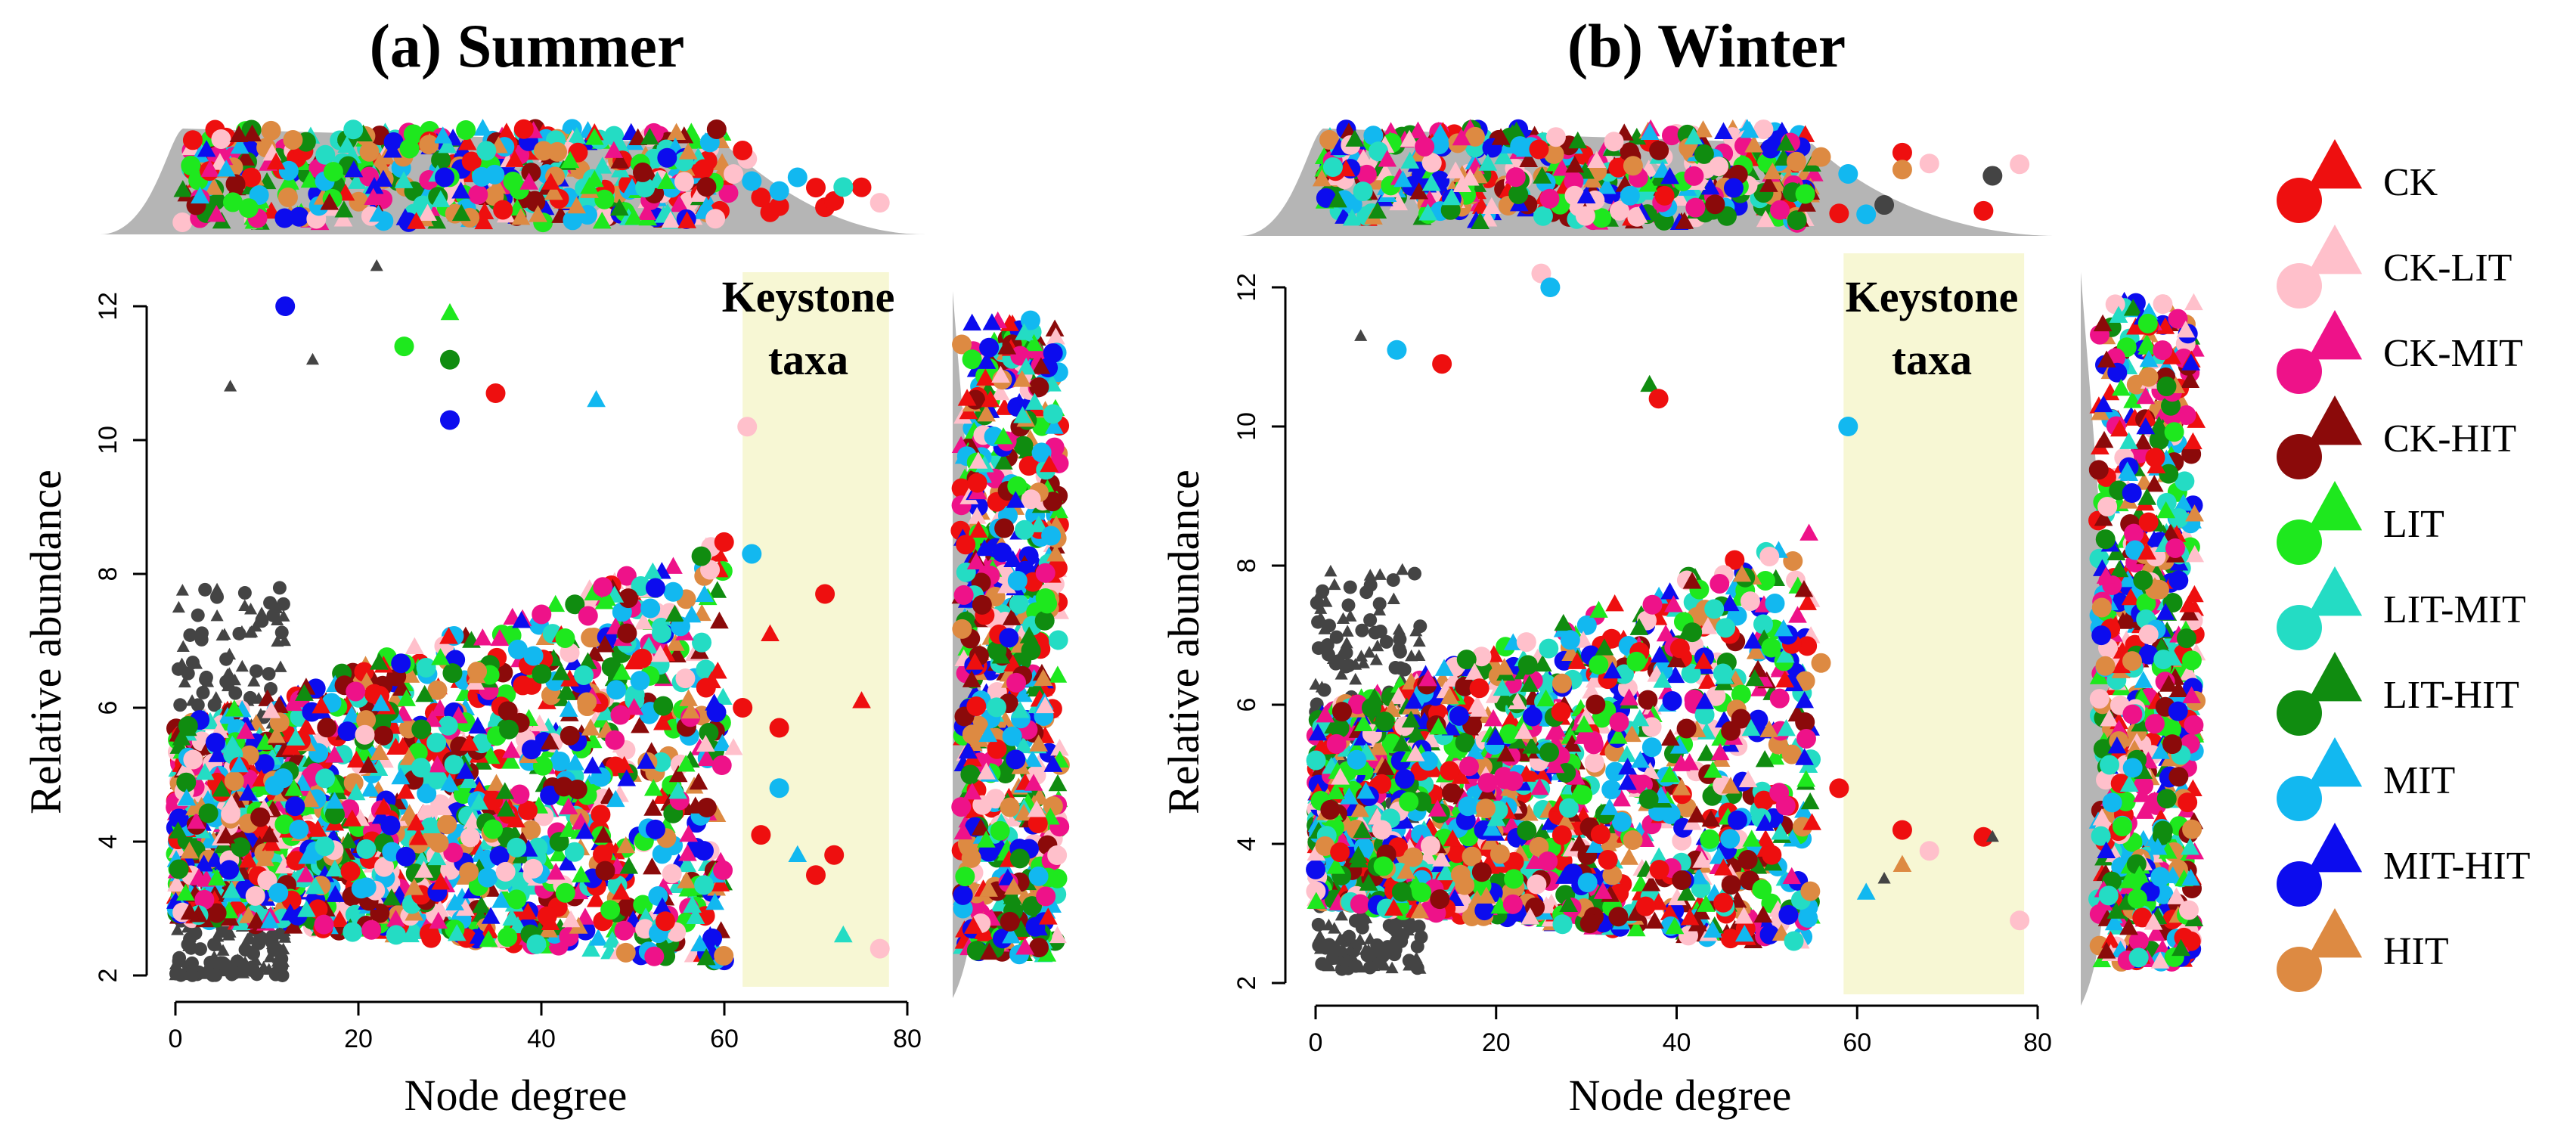  Describe the element at coordinates (1707, 45) in the screenshot. I see `panel-winter-title: (b) Winter` at that location.